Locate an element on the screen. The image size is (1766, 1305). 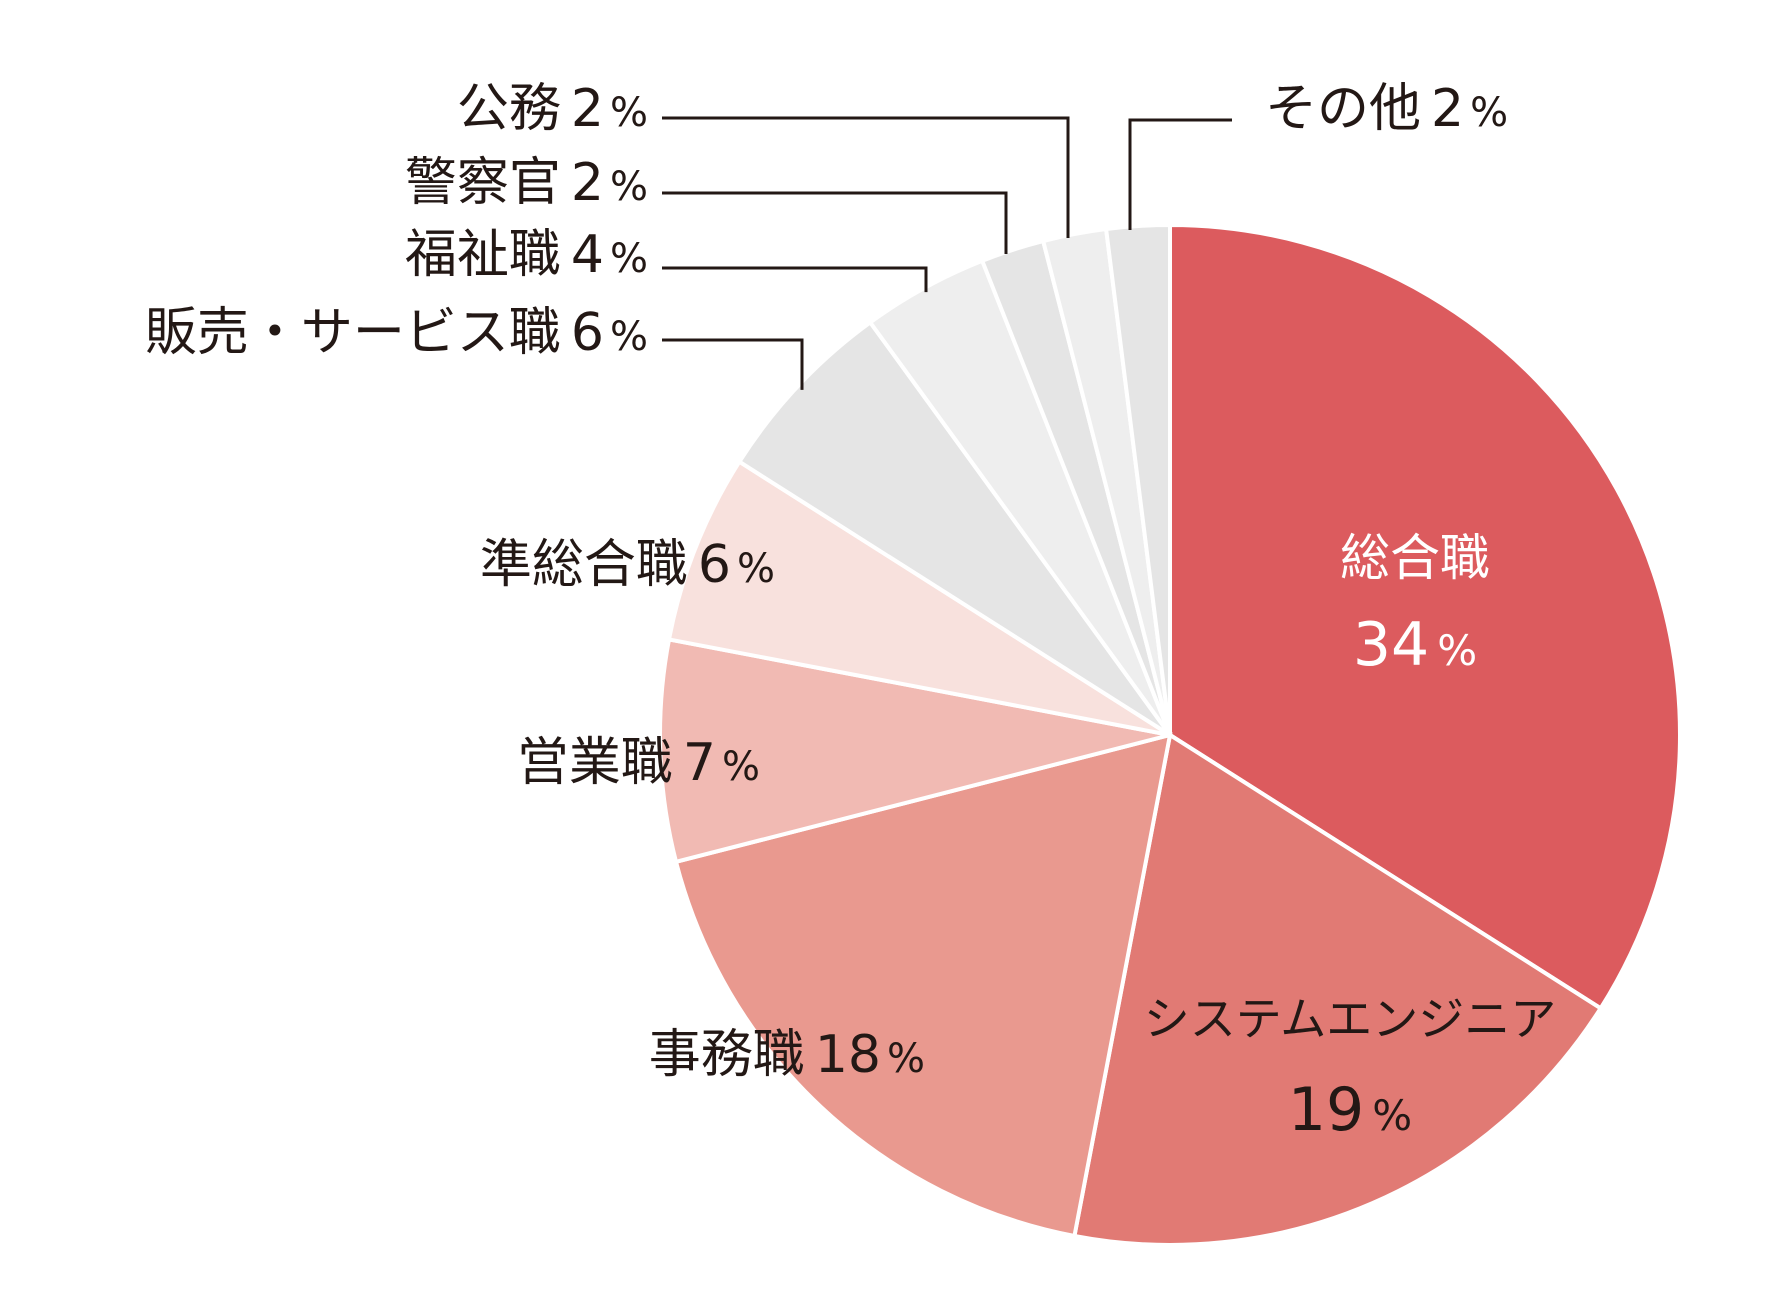
slice-label: システムエンジニア is located at coordinates (1350, 1019).